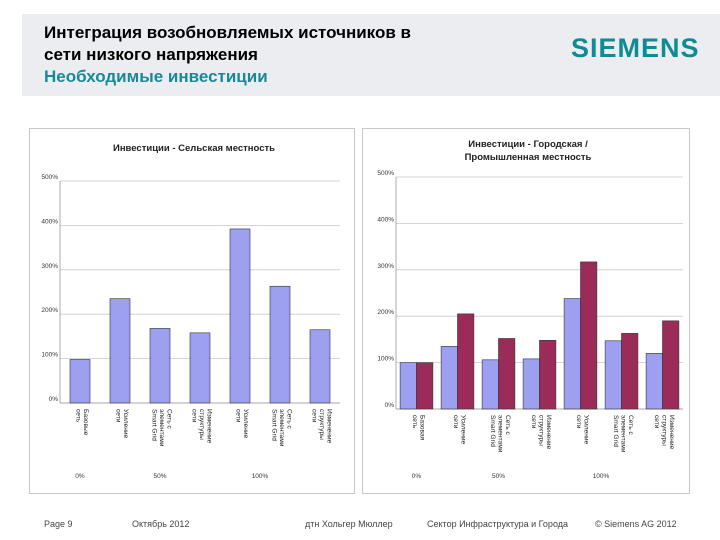 The image size is (720, 540). What do you see at coordinates (528, 157) in the screenshot?
I see `chart-title: Промышленная местность` at bounding box center [528, 157].